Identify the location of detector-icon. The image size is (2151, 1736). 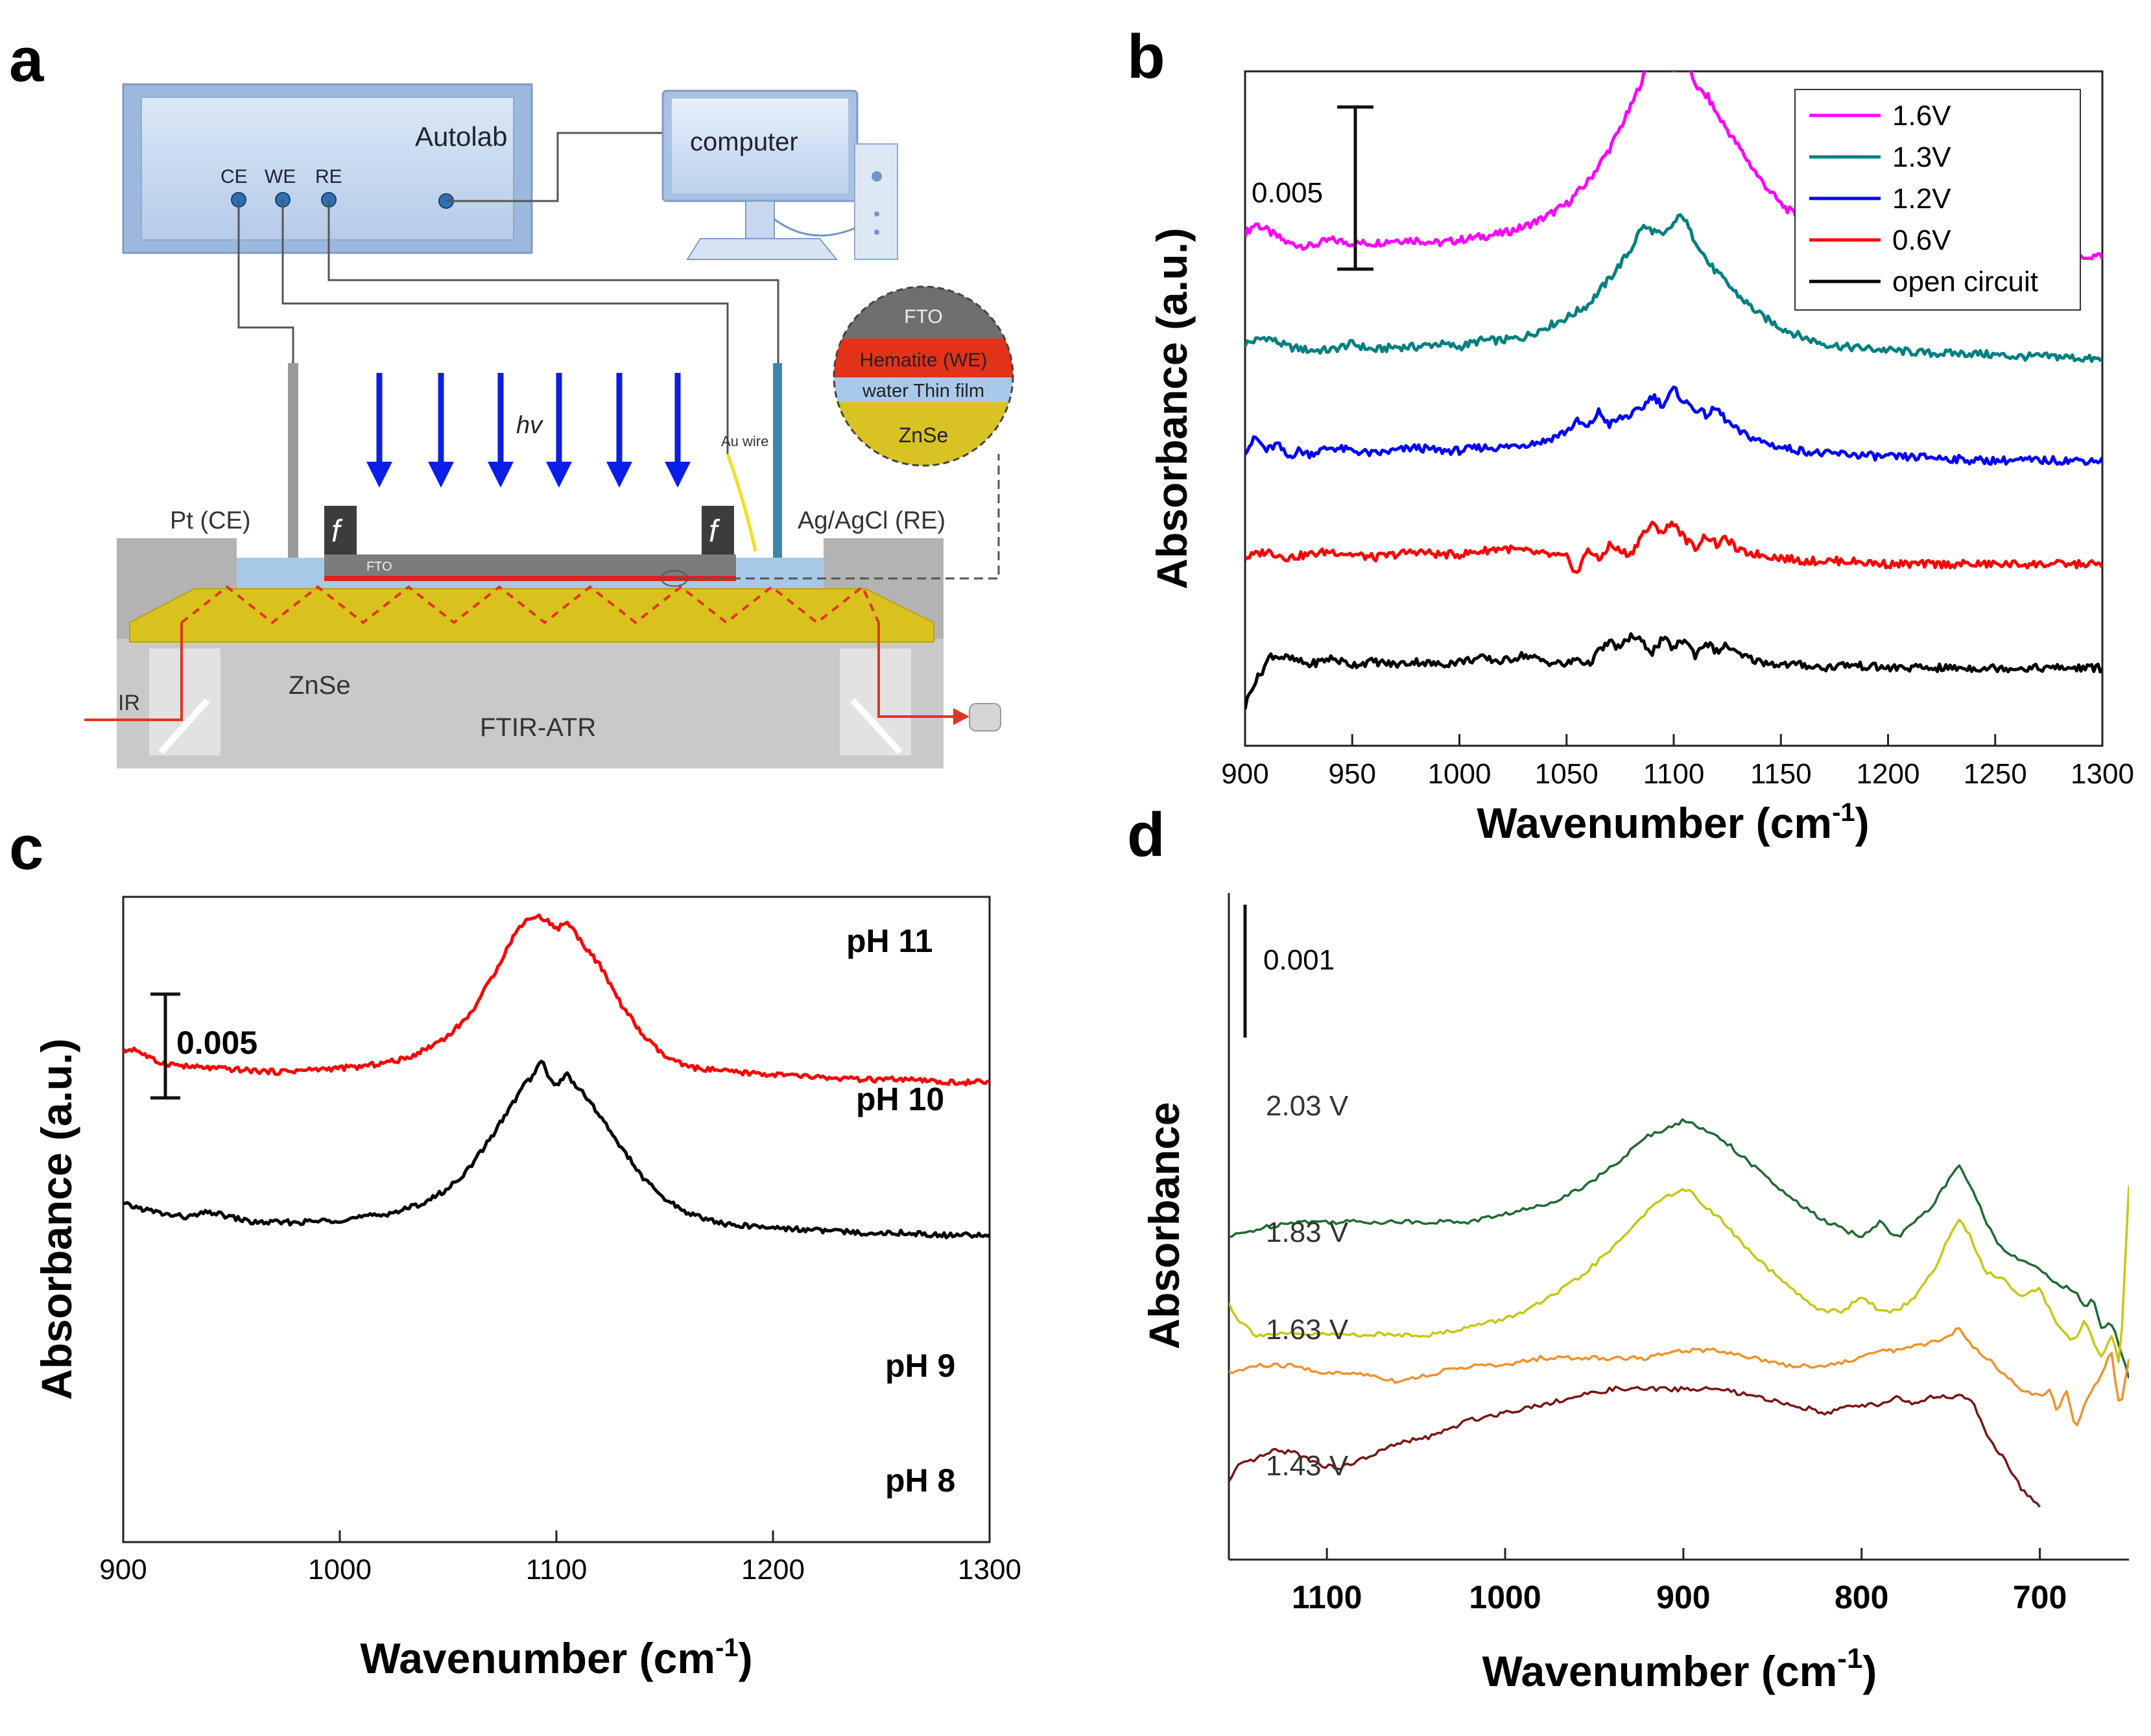
(985, 717).